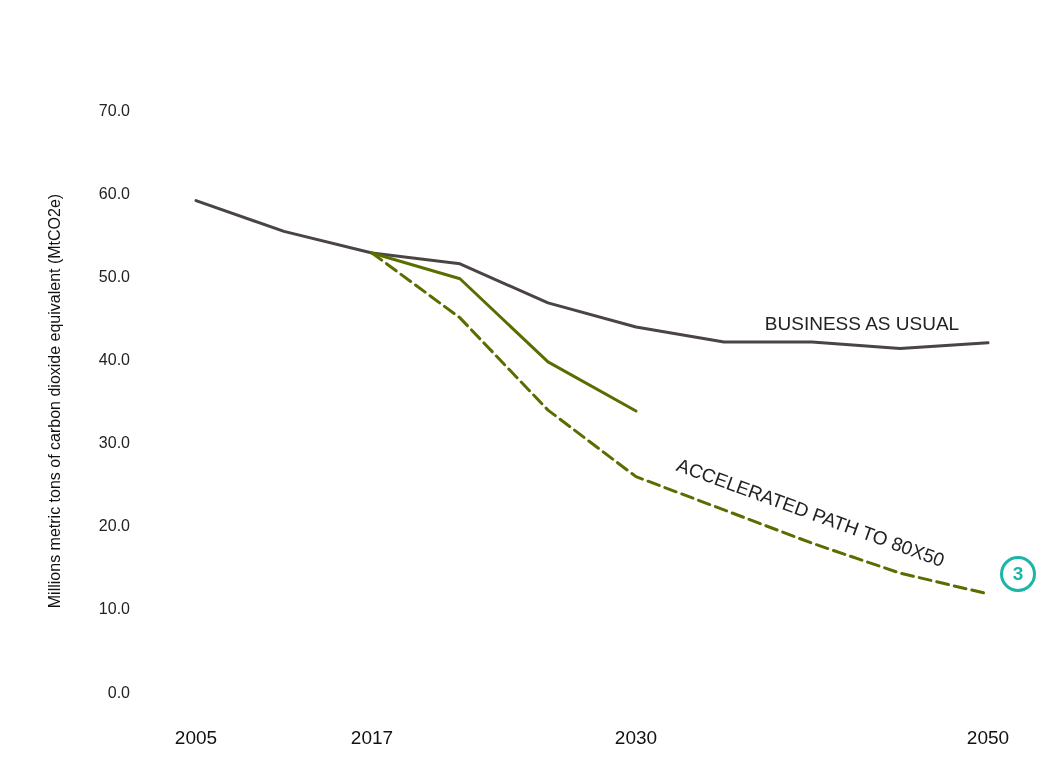 This screenshot has height=762, width=1038. What do you see at coordinates (1018, 573) in the screenshot?
I see `number-badge: 3` at bounding box center [1018, 573].